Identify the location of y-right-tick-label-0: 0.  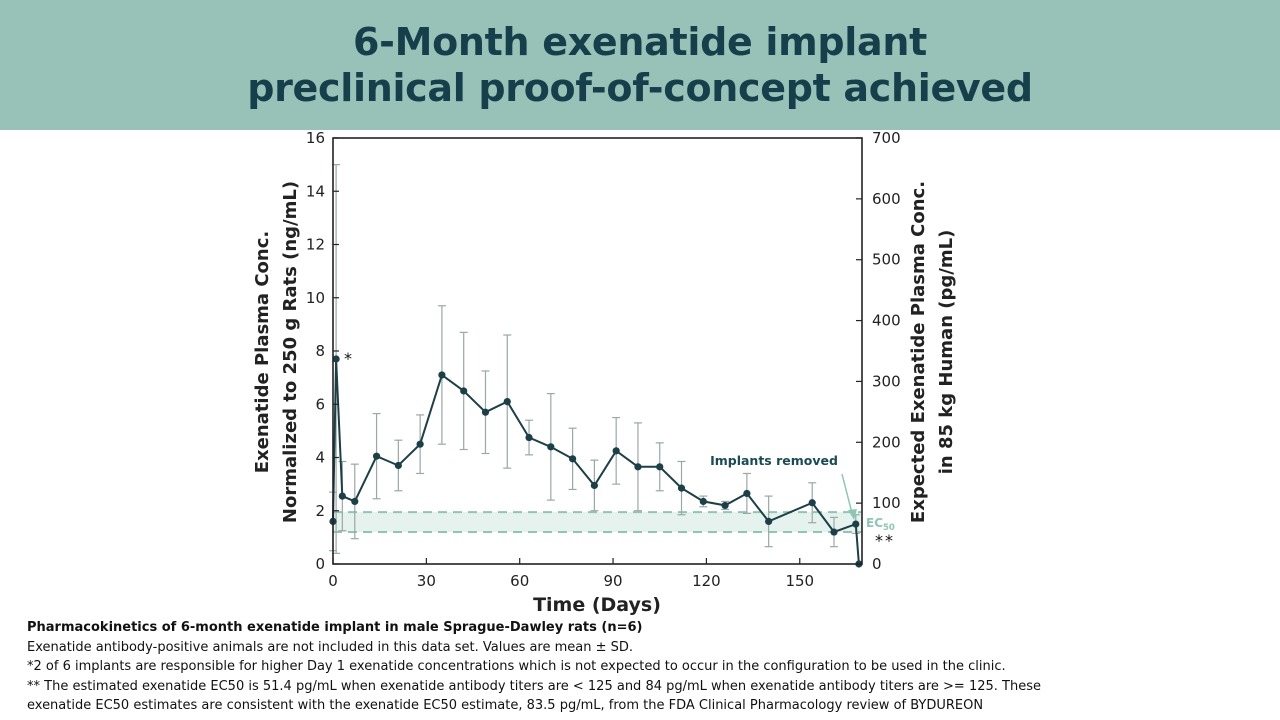
(877, 564).